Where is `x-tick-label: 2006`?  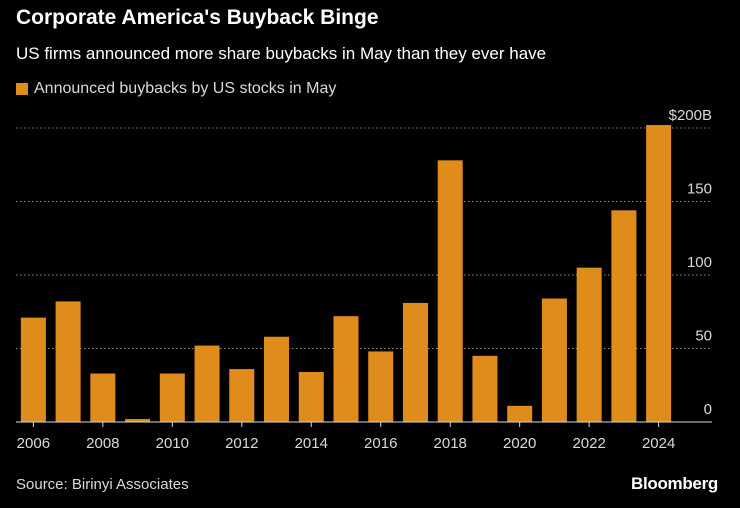 x-tick-label: 2006 is located at coordinates (33, 443).